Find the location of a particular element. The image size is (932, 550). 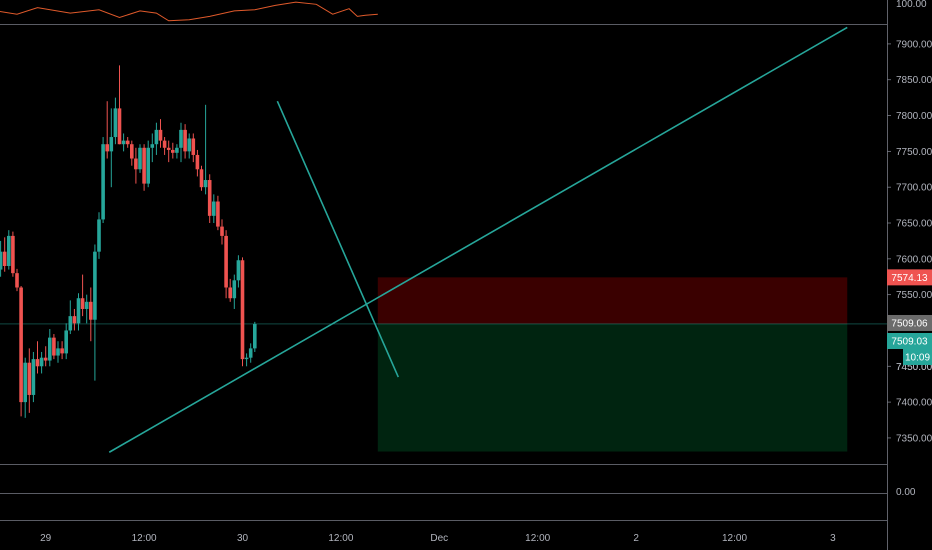

price-axis-labels: 7450.00 7574.13 7509.06 7509.03 10:09 is located at coordinates (909, 321).